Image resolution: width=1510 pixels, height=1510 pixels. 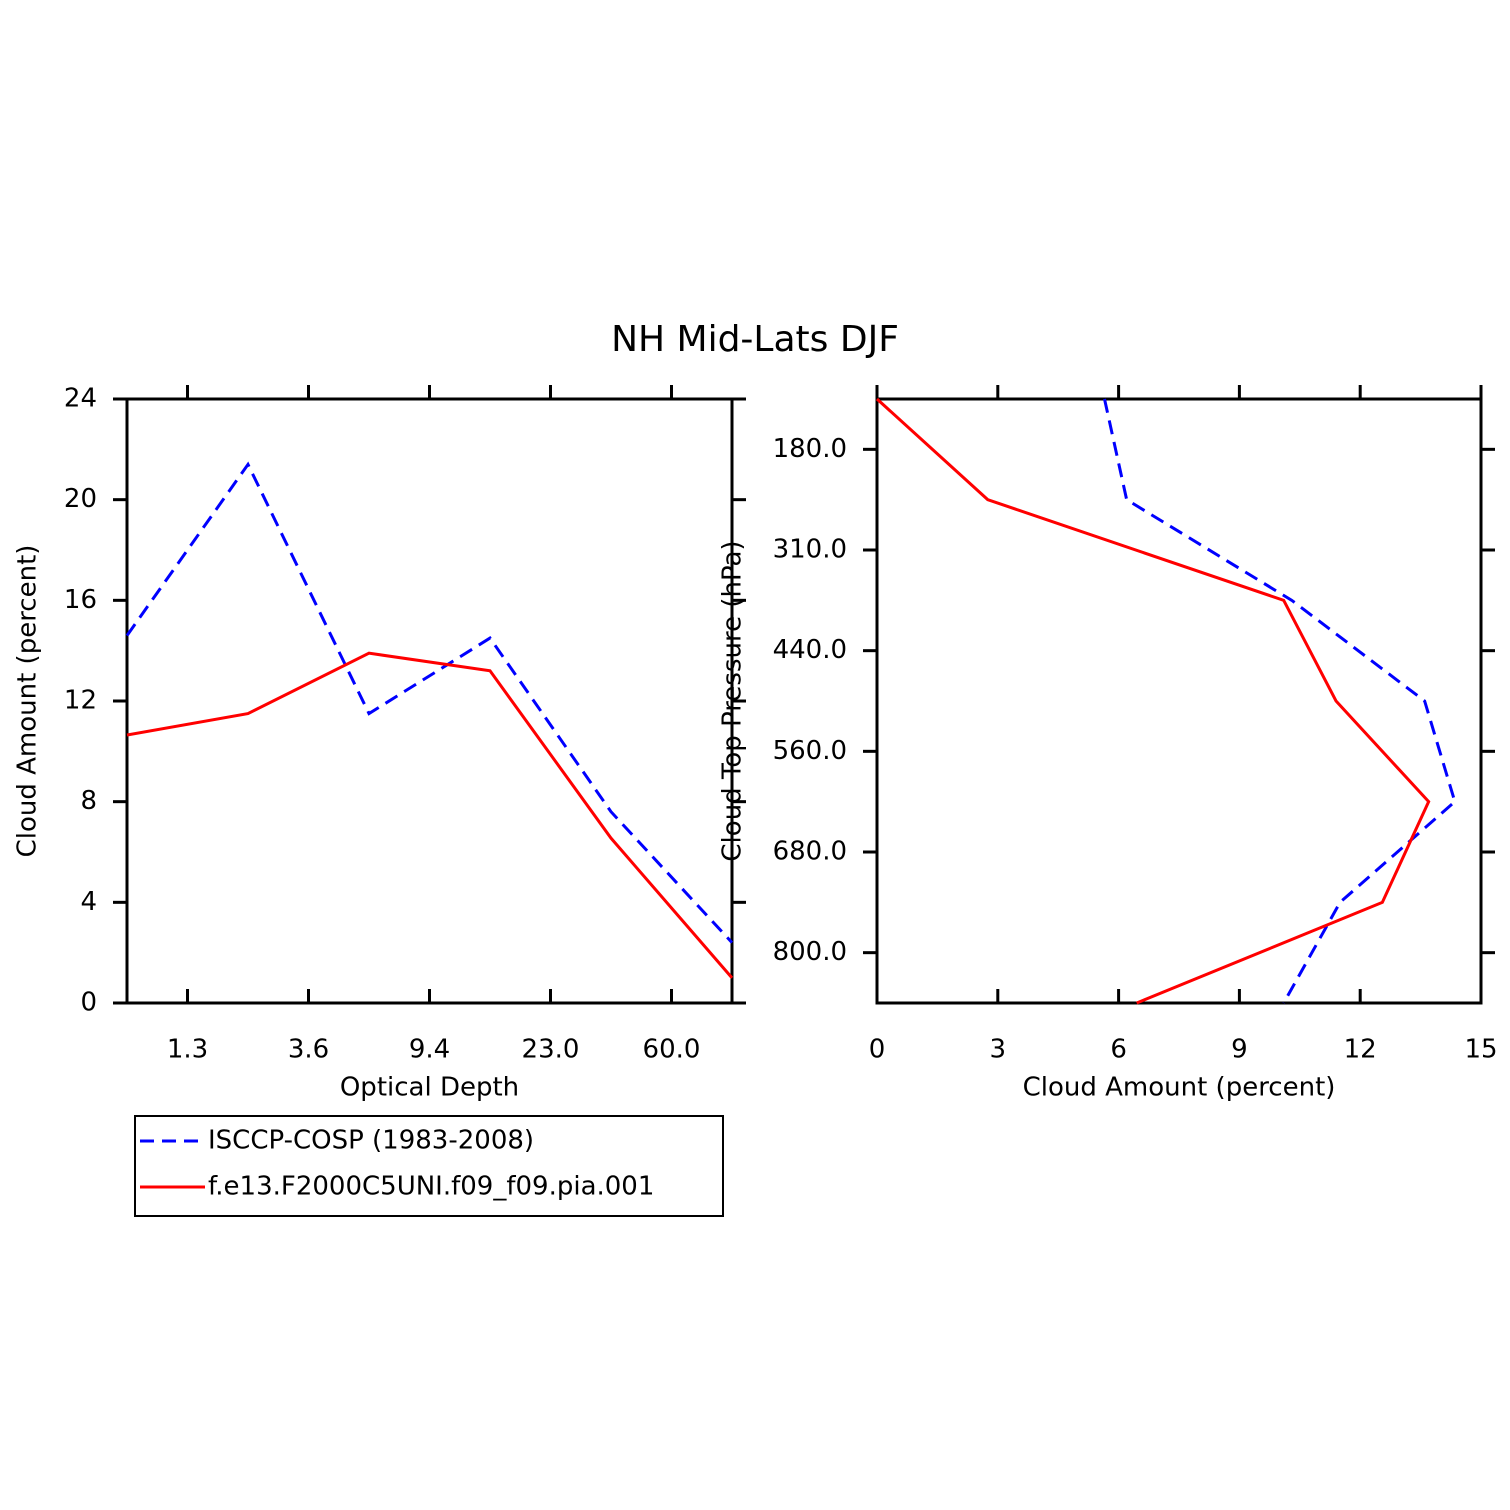 I want to click on x-tick-label: 0, so click(x=877, y=1050).